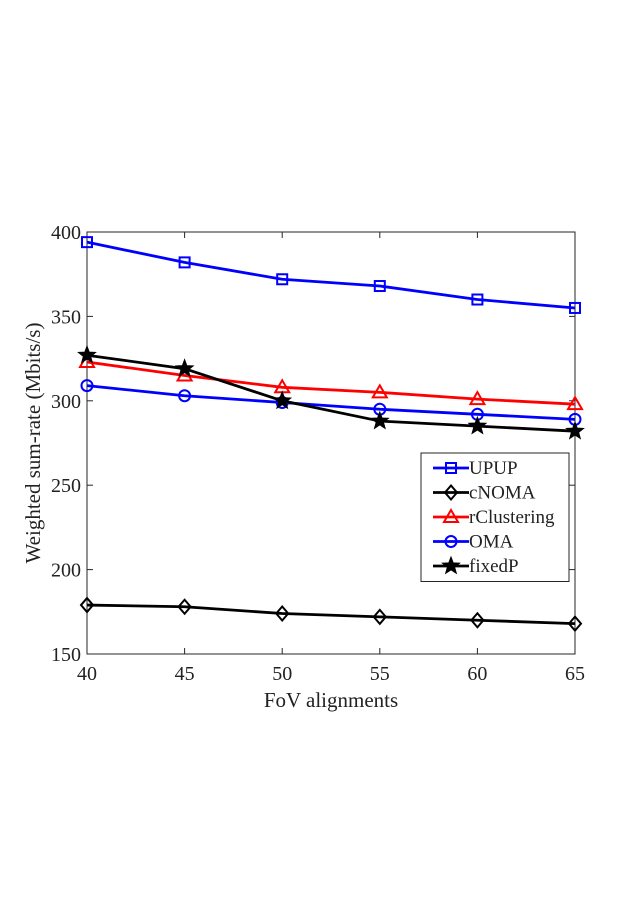  What do you see at coordinates (451, 492) in the screenshot?
I see `legend-marker-cNOMA` at bounding box center [451, 492].